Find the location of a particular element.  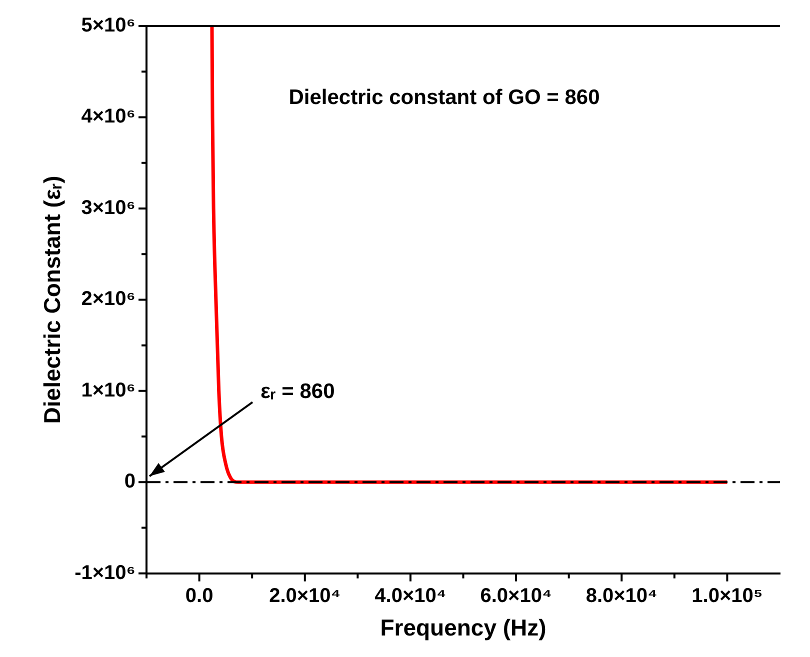

x-tick-label: 8.0×10⁴ is located at coordinates (622, 595).